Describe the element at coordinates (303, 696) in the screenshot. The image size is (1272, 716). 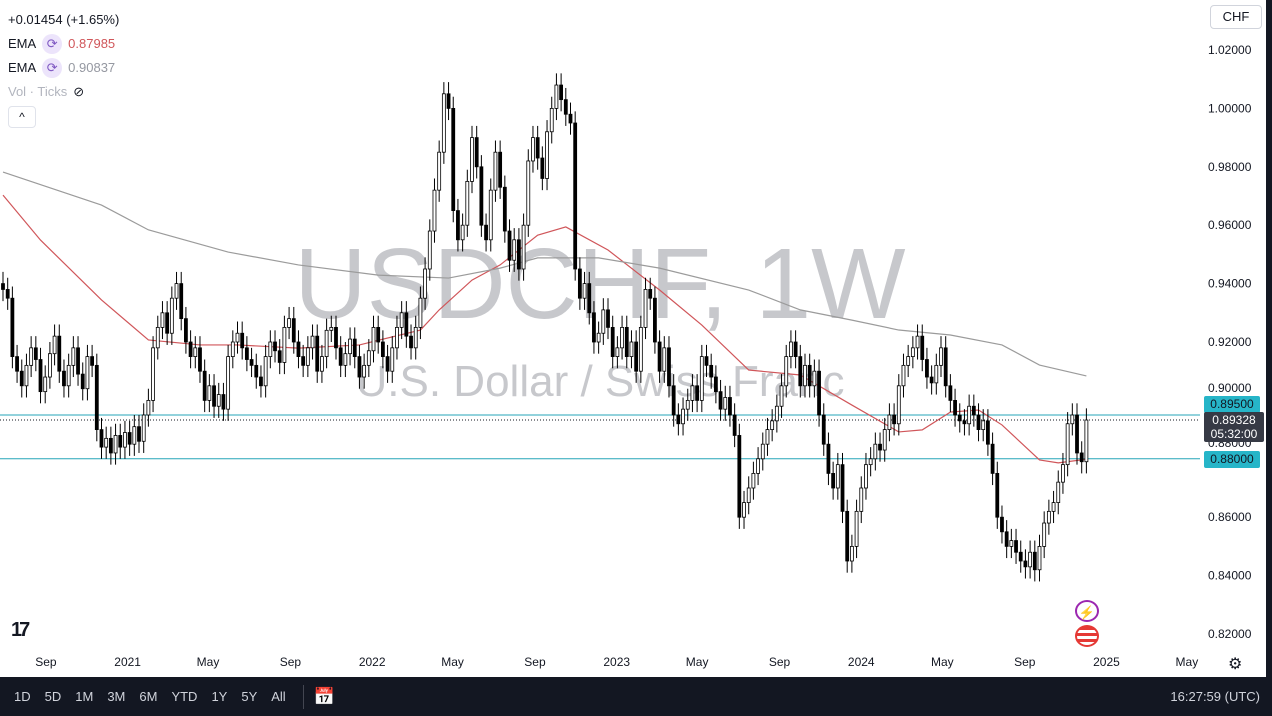
I see `divider` at that location.